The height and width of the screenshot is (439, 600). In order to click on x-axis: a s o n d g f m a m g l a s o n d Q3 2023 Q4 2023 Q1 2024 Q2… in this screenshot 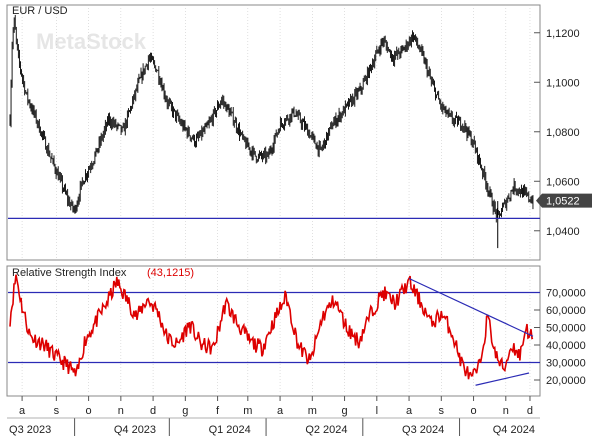, I will do `click(273, 416)`.